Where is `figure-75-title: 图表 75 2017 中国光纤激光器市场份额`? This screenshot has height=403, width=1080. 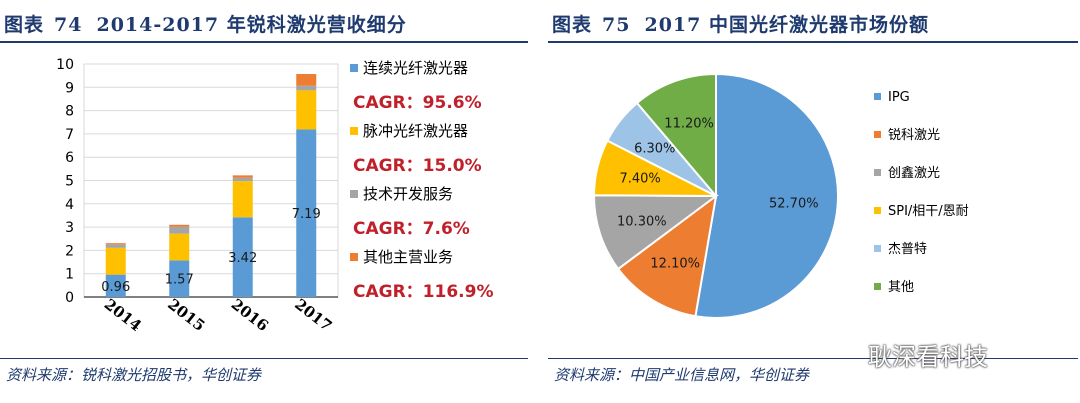
figure-75-title: 图表 75 2017 中国光纤激光器市场份额 is located at coordinates (740, 23).